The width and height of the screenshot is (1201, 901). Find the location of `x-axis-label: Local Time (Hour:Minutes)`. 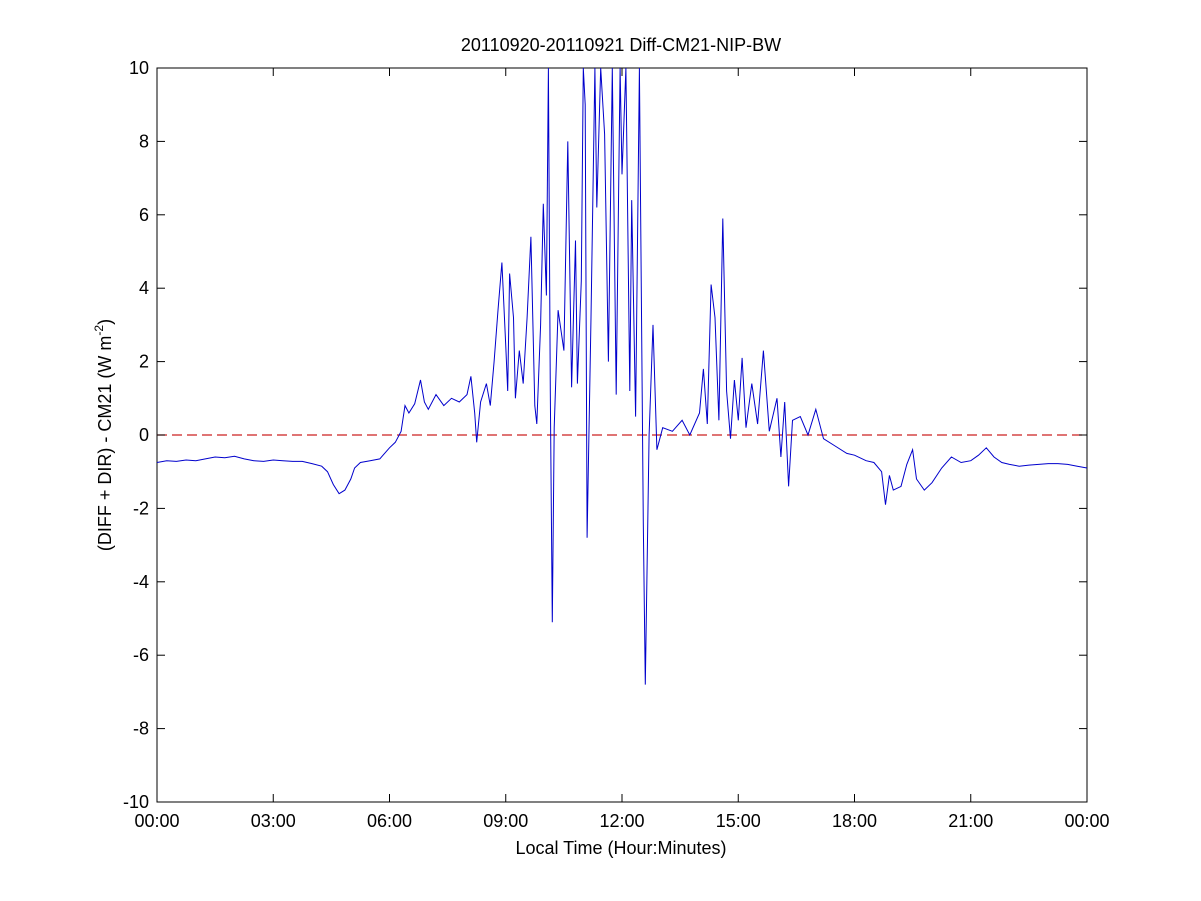

x-axis-label: Local Time (Hour:Minutes) is located at coordinates (620, 848).